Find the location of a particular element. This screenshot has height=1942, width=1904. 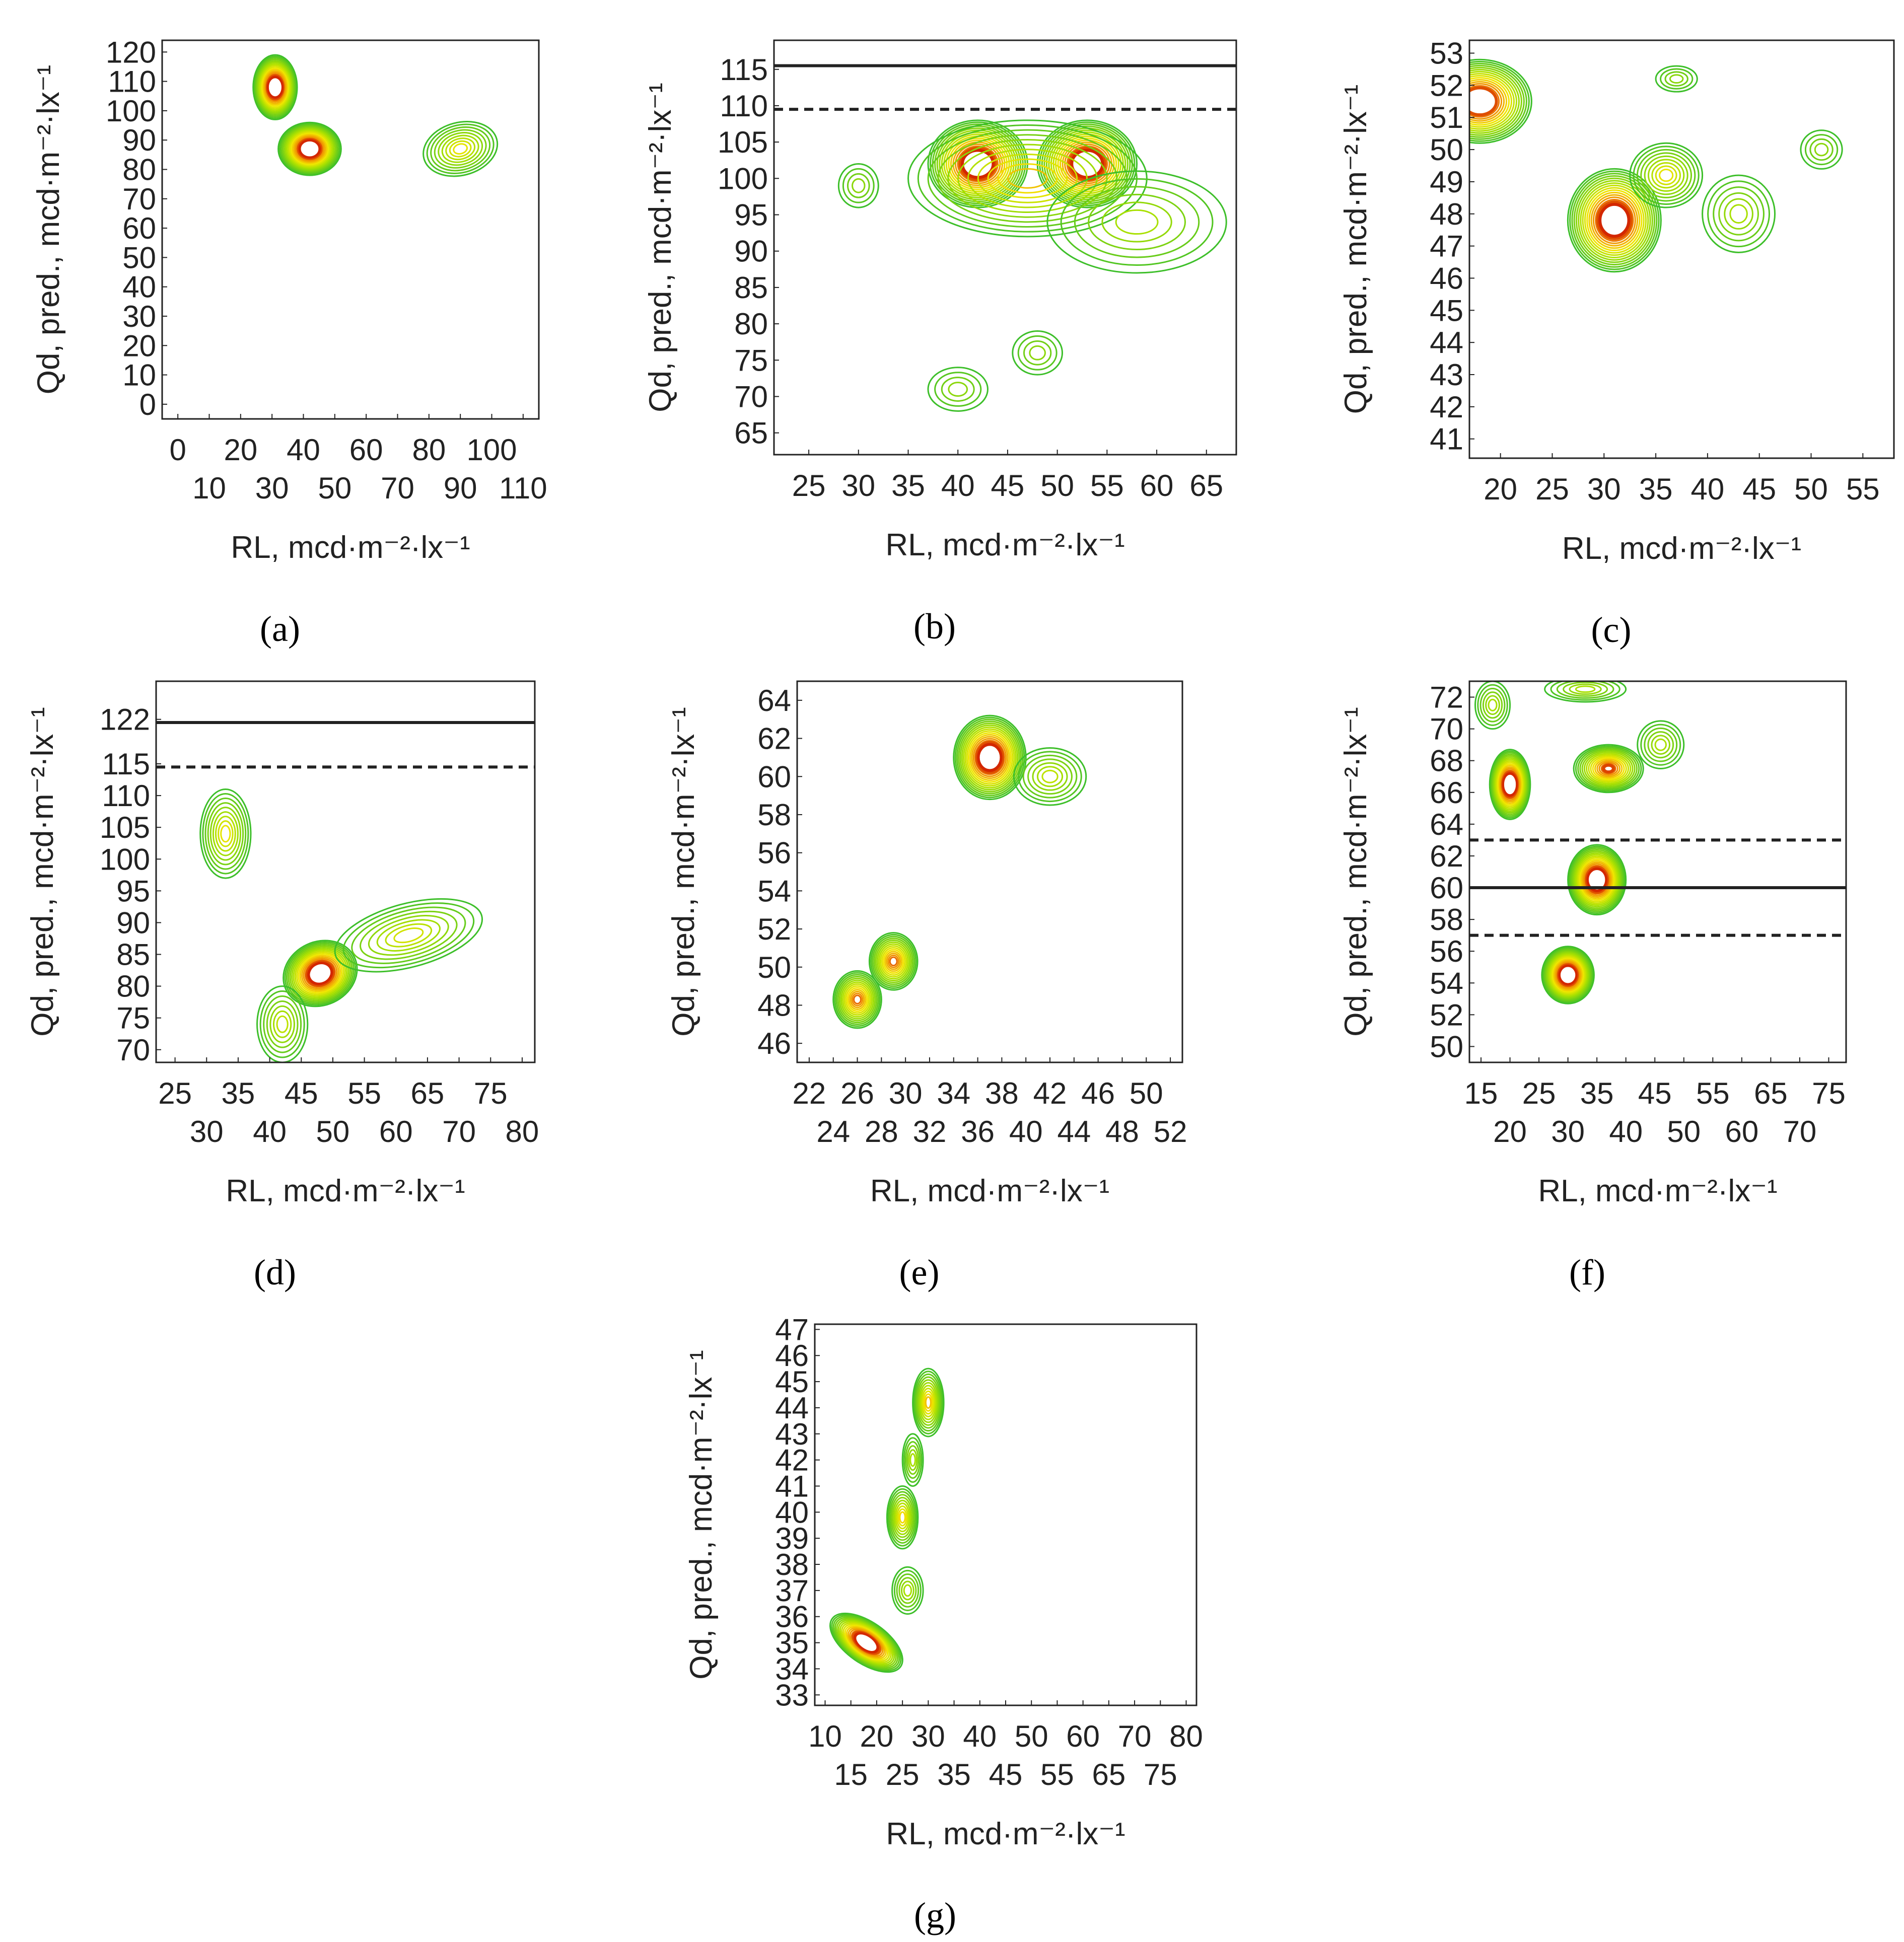

x-tick-label: 35 is located at coordinates (1656, 489).